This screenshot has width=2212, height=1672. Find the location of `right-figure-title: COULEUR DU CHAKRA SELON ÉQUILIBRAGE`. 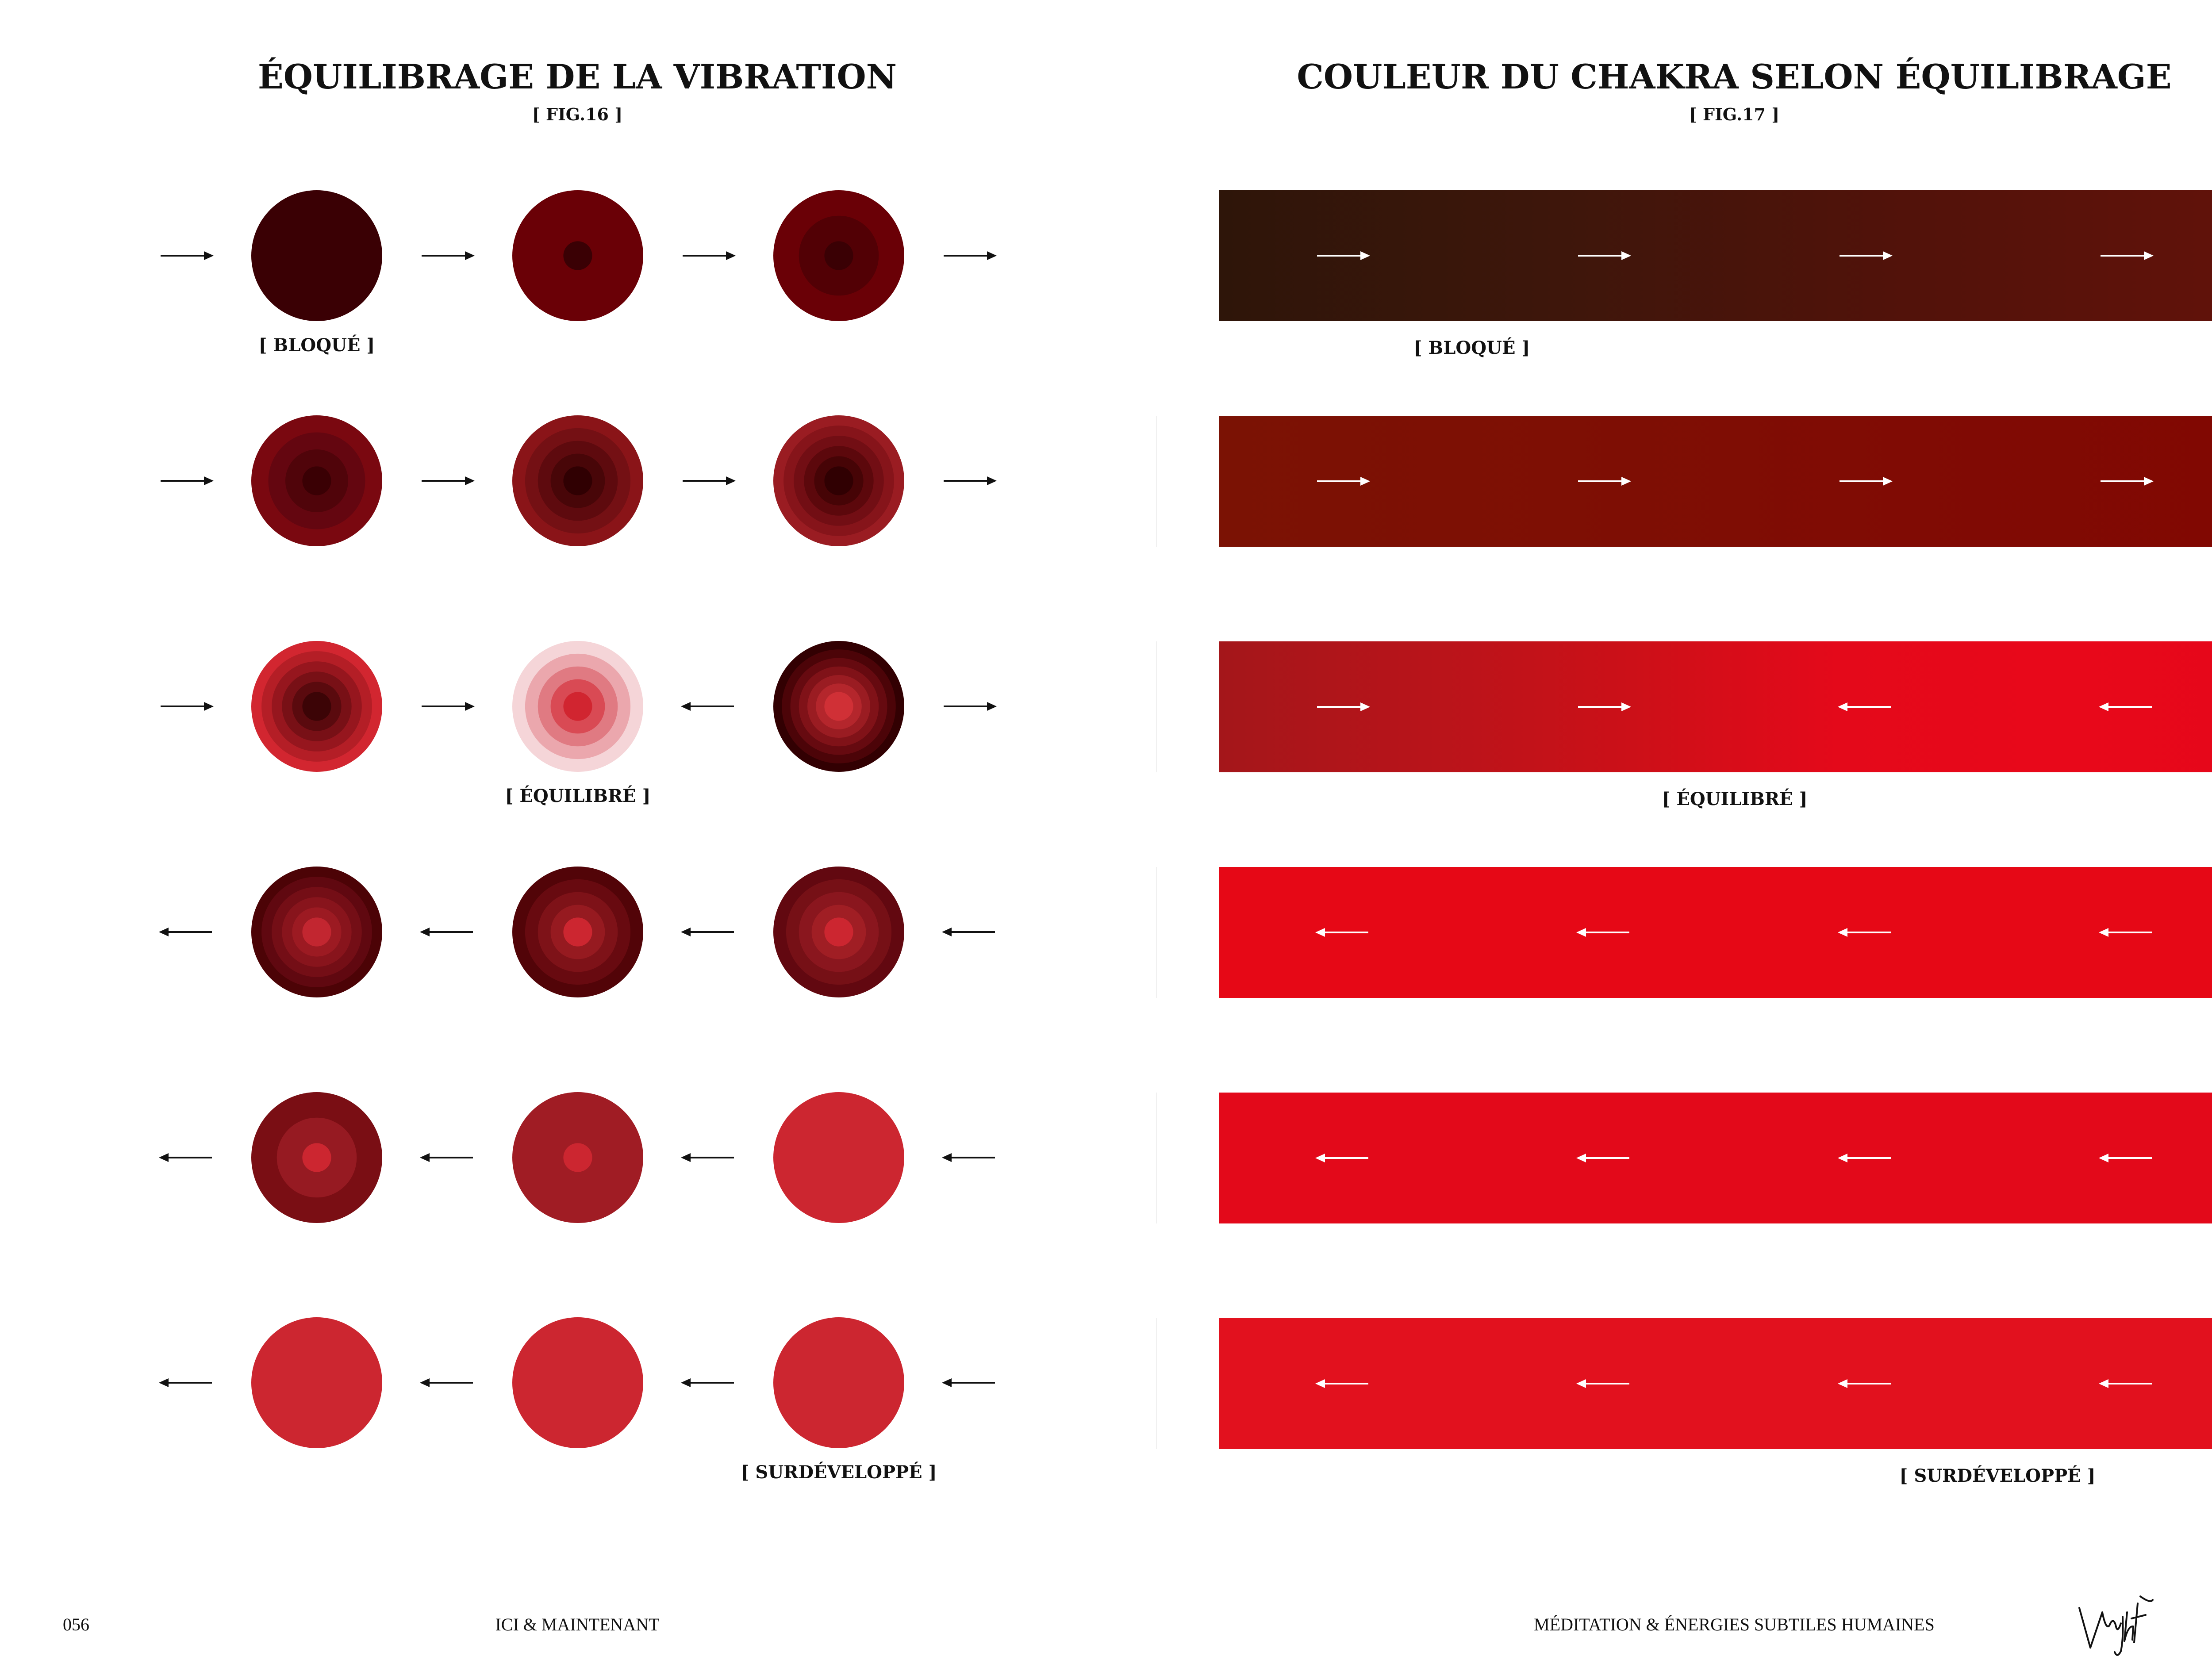

right-figure-title: COULEUR DU CHAKRA SELON ÉQUILIBRAGE is located at coordinates (1734, 76).